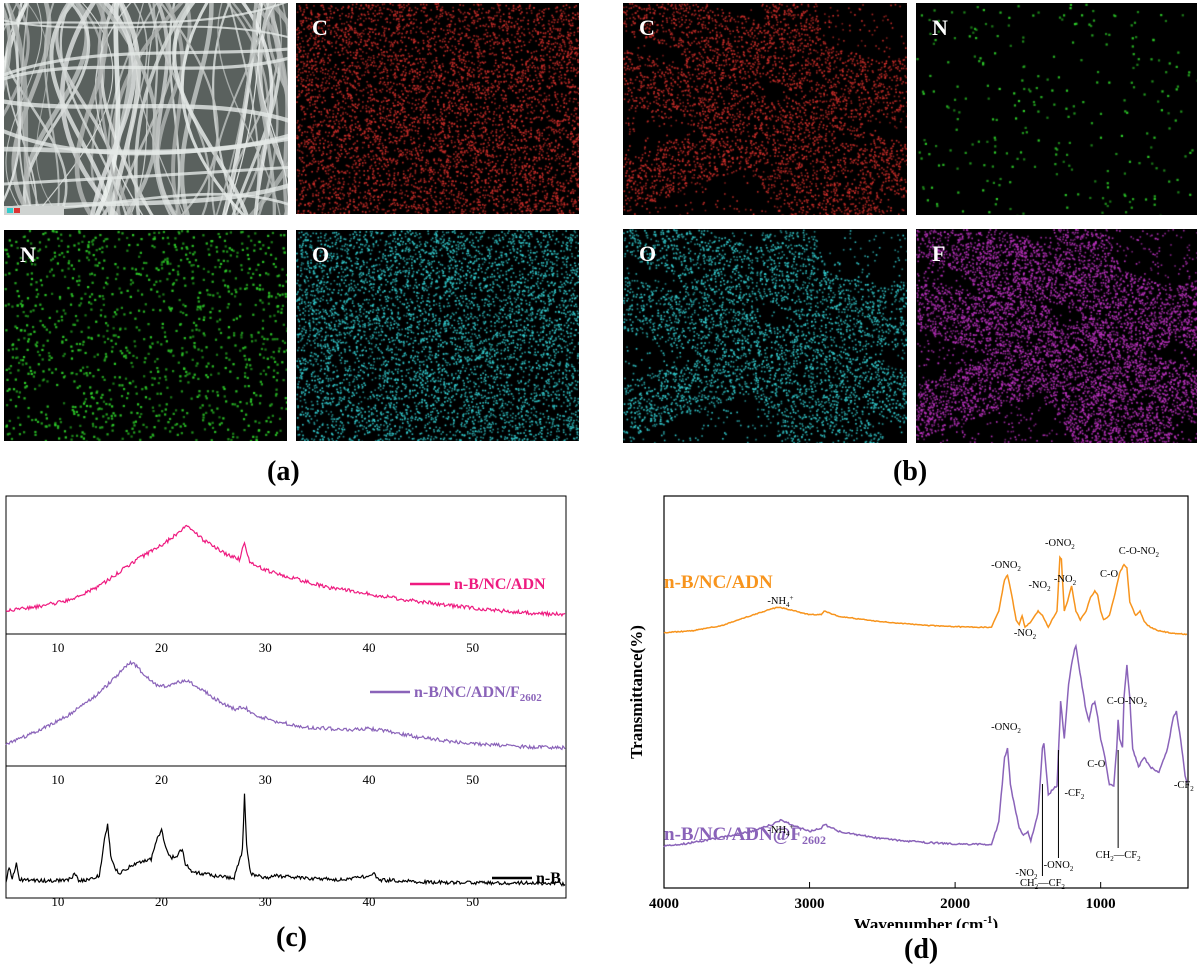  Describe the element at coordinates (664, 904) in the screenshot. I see `ftir-tick-label: 4000` at that location.